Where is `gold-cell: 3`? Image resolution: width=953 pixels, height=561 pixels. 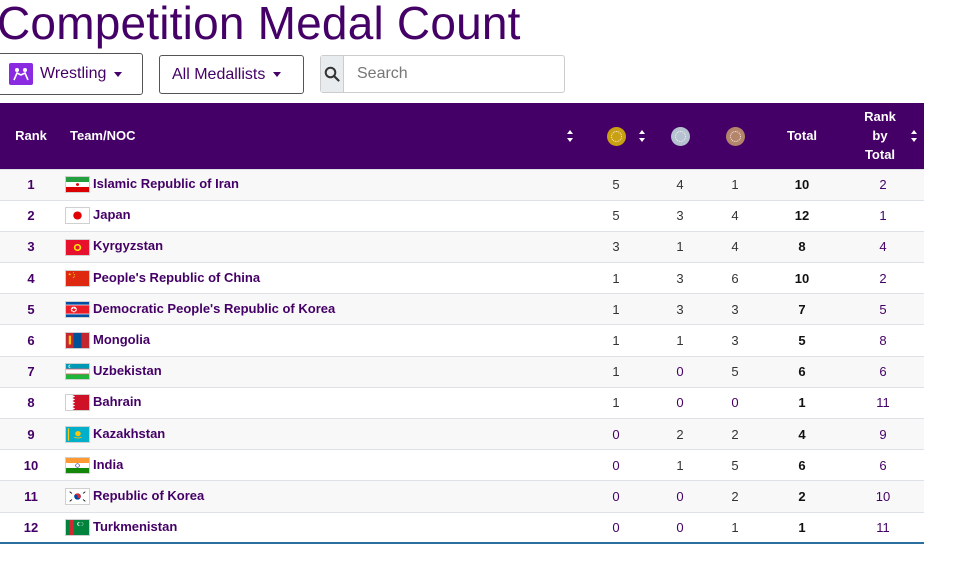
gold-cell: 3 is located at coordinates (616, 247).